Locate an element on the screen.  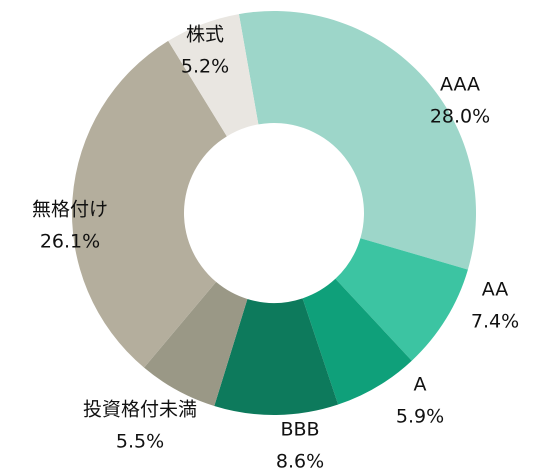
slice-value: 26.1% is located at coordinates (70, 242).